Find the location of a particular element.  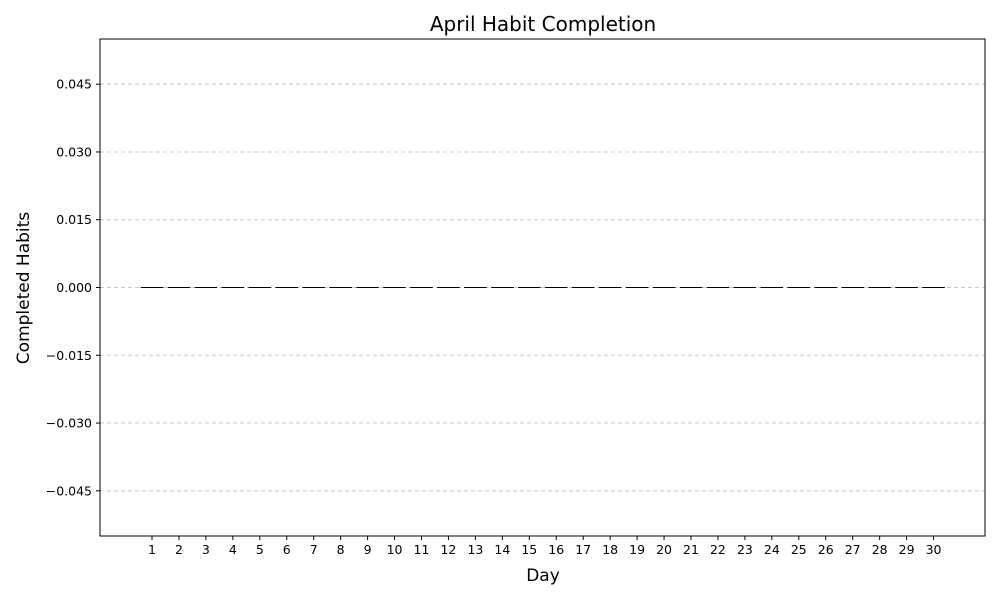

x-tick-label: 14 is located at coordinates (502, 549).